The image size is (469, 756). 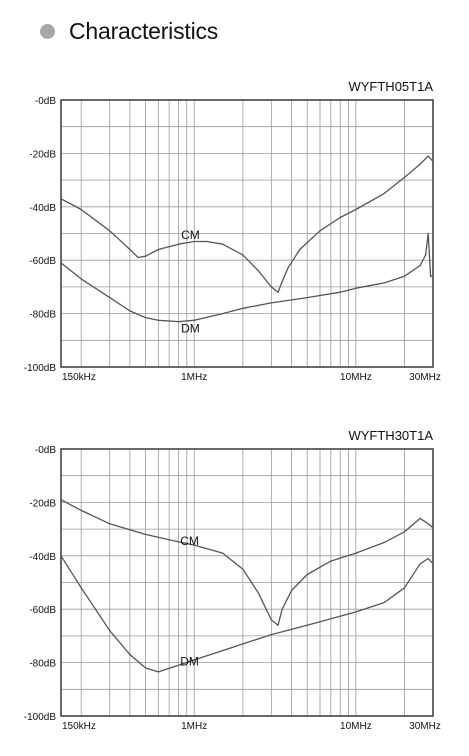 What do you see at coordinates (190, 328) in the screenshot?
I see `series-label-dm: DM` at bounding box center [190, 328].